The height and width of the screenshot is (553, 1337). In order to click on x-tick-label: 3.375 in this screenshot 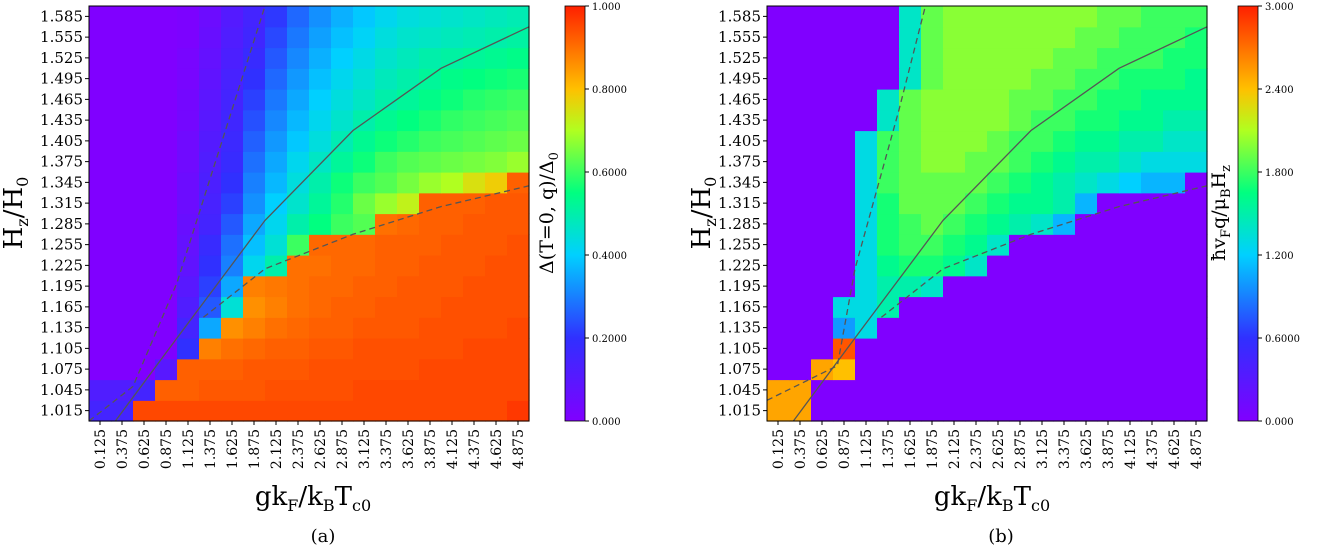, I will do `click(387, 449)`.